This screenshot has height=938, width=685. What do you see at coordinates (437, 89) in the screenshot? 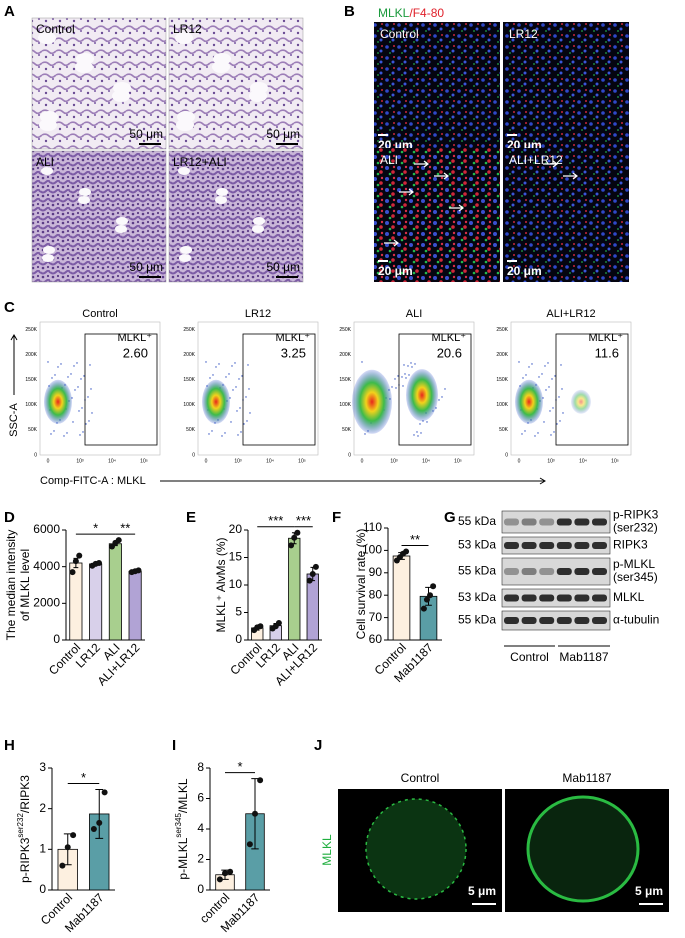
I see `if-image` at bounding box center [437, 89].